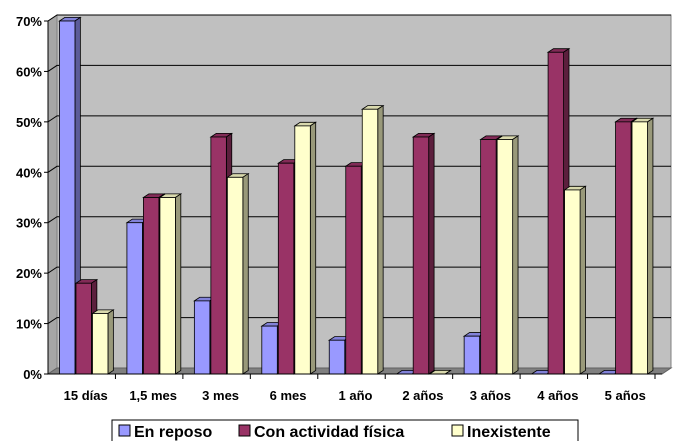 The image size is (674, 446). Describe the element at coordinates (29, 122) in the screenshot. I see `y-tick-label: 50%` at that location.